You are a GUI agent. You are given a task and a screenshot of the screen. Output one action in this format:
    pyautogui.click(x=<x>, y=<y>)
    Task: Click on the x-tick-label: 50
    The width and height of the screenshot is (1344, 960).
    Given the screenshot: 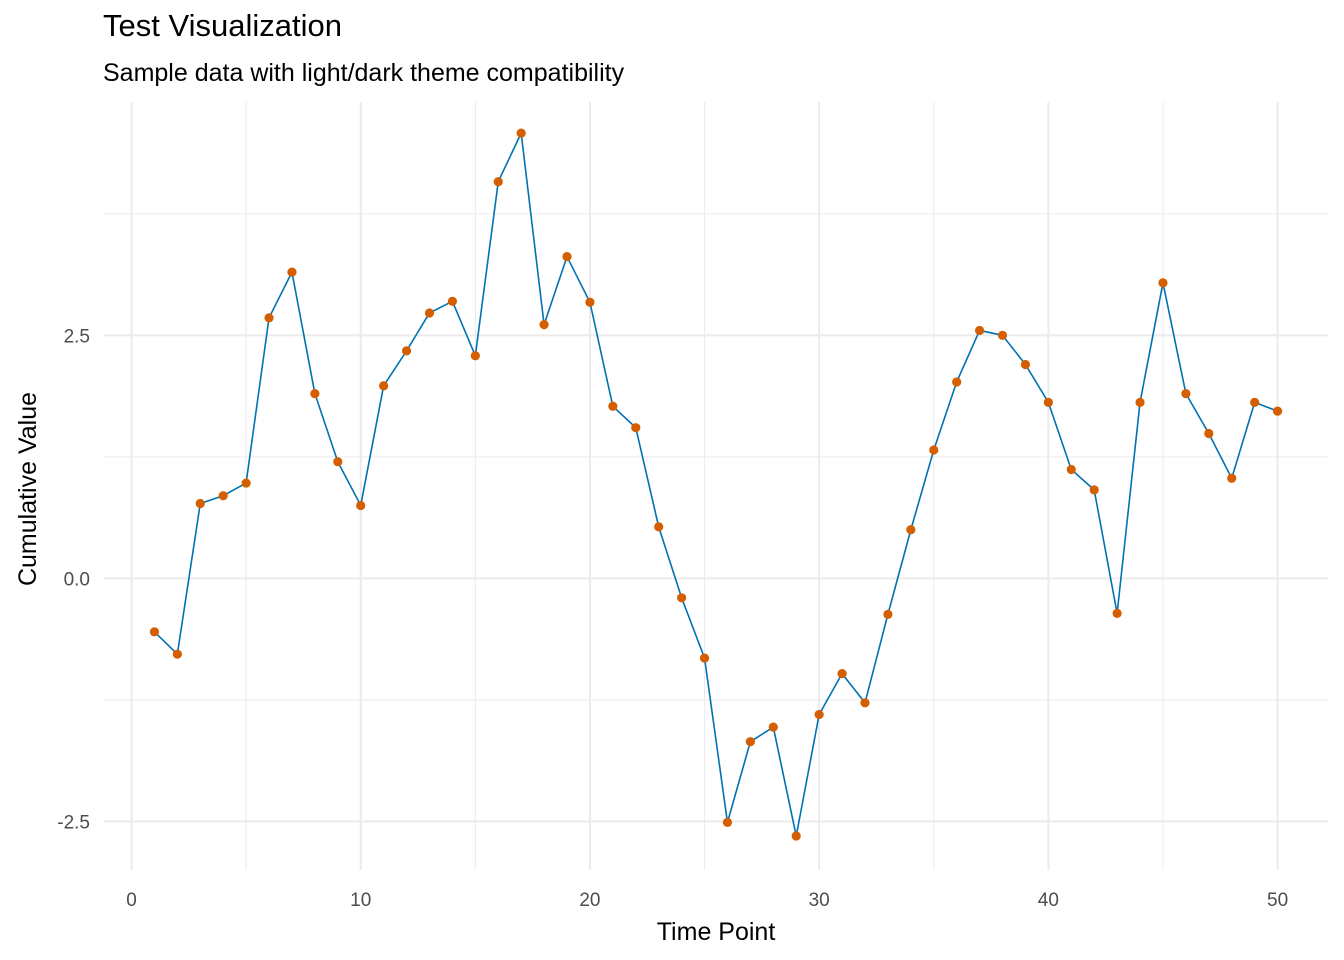 What is the action you would take?
    pyautogui.click(x=1277, y=900)
    